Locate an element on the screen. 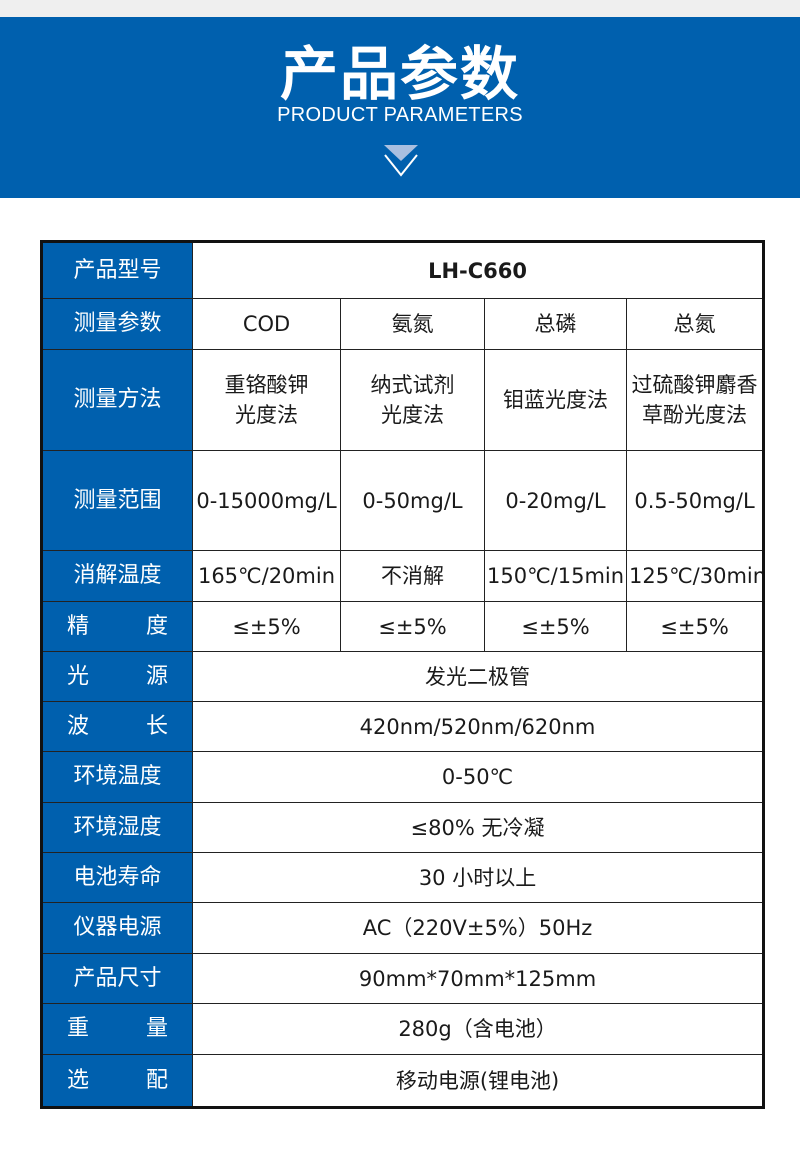 This screenshot has width=800, height=1156. row-value: 重铬酸钾 光度法 is located at coordinates (266, 400).